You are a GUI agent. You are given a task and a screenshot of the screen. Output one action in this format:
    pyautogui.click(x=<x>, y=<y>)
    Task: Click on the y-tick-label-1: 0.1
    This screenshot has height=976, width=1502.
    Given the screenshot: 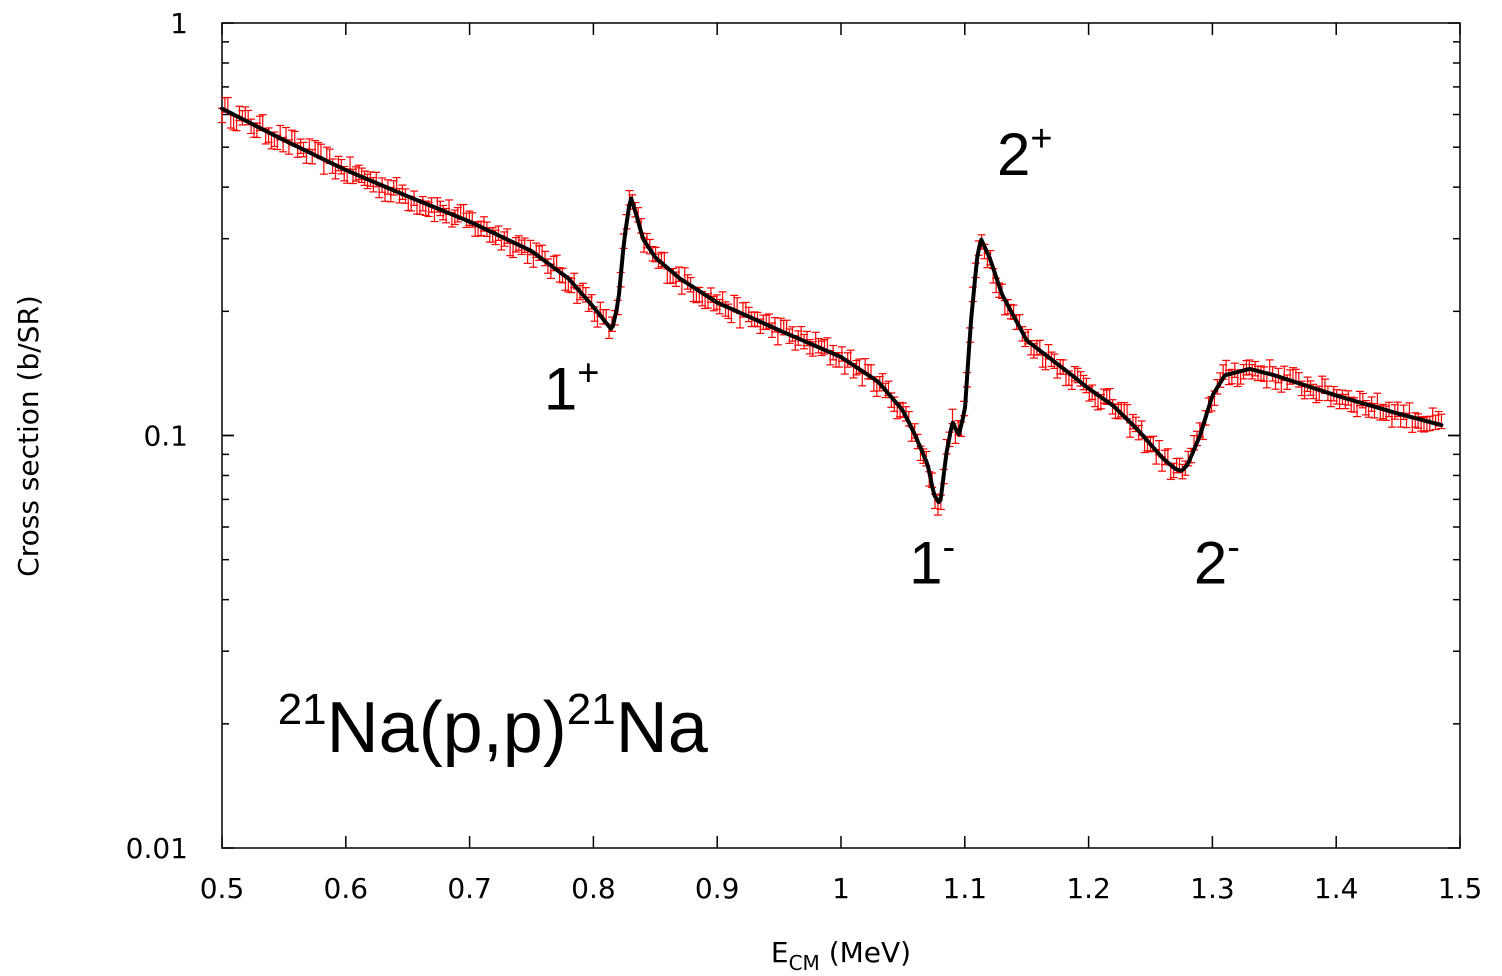 What is the action you would take?
    pyautogui.click(x=165, y=436)
    